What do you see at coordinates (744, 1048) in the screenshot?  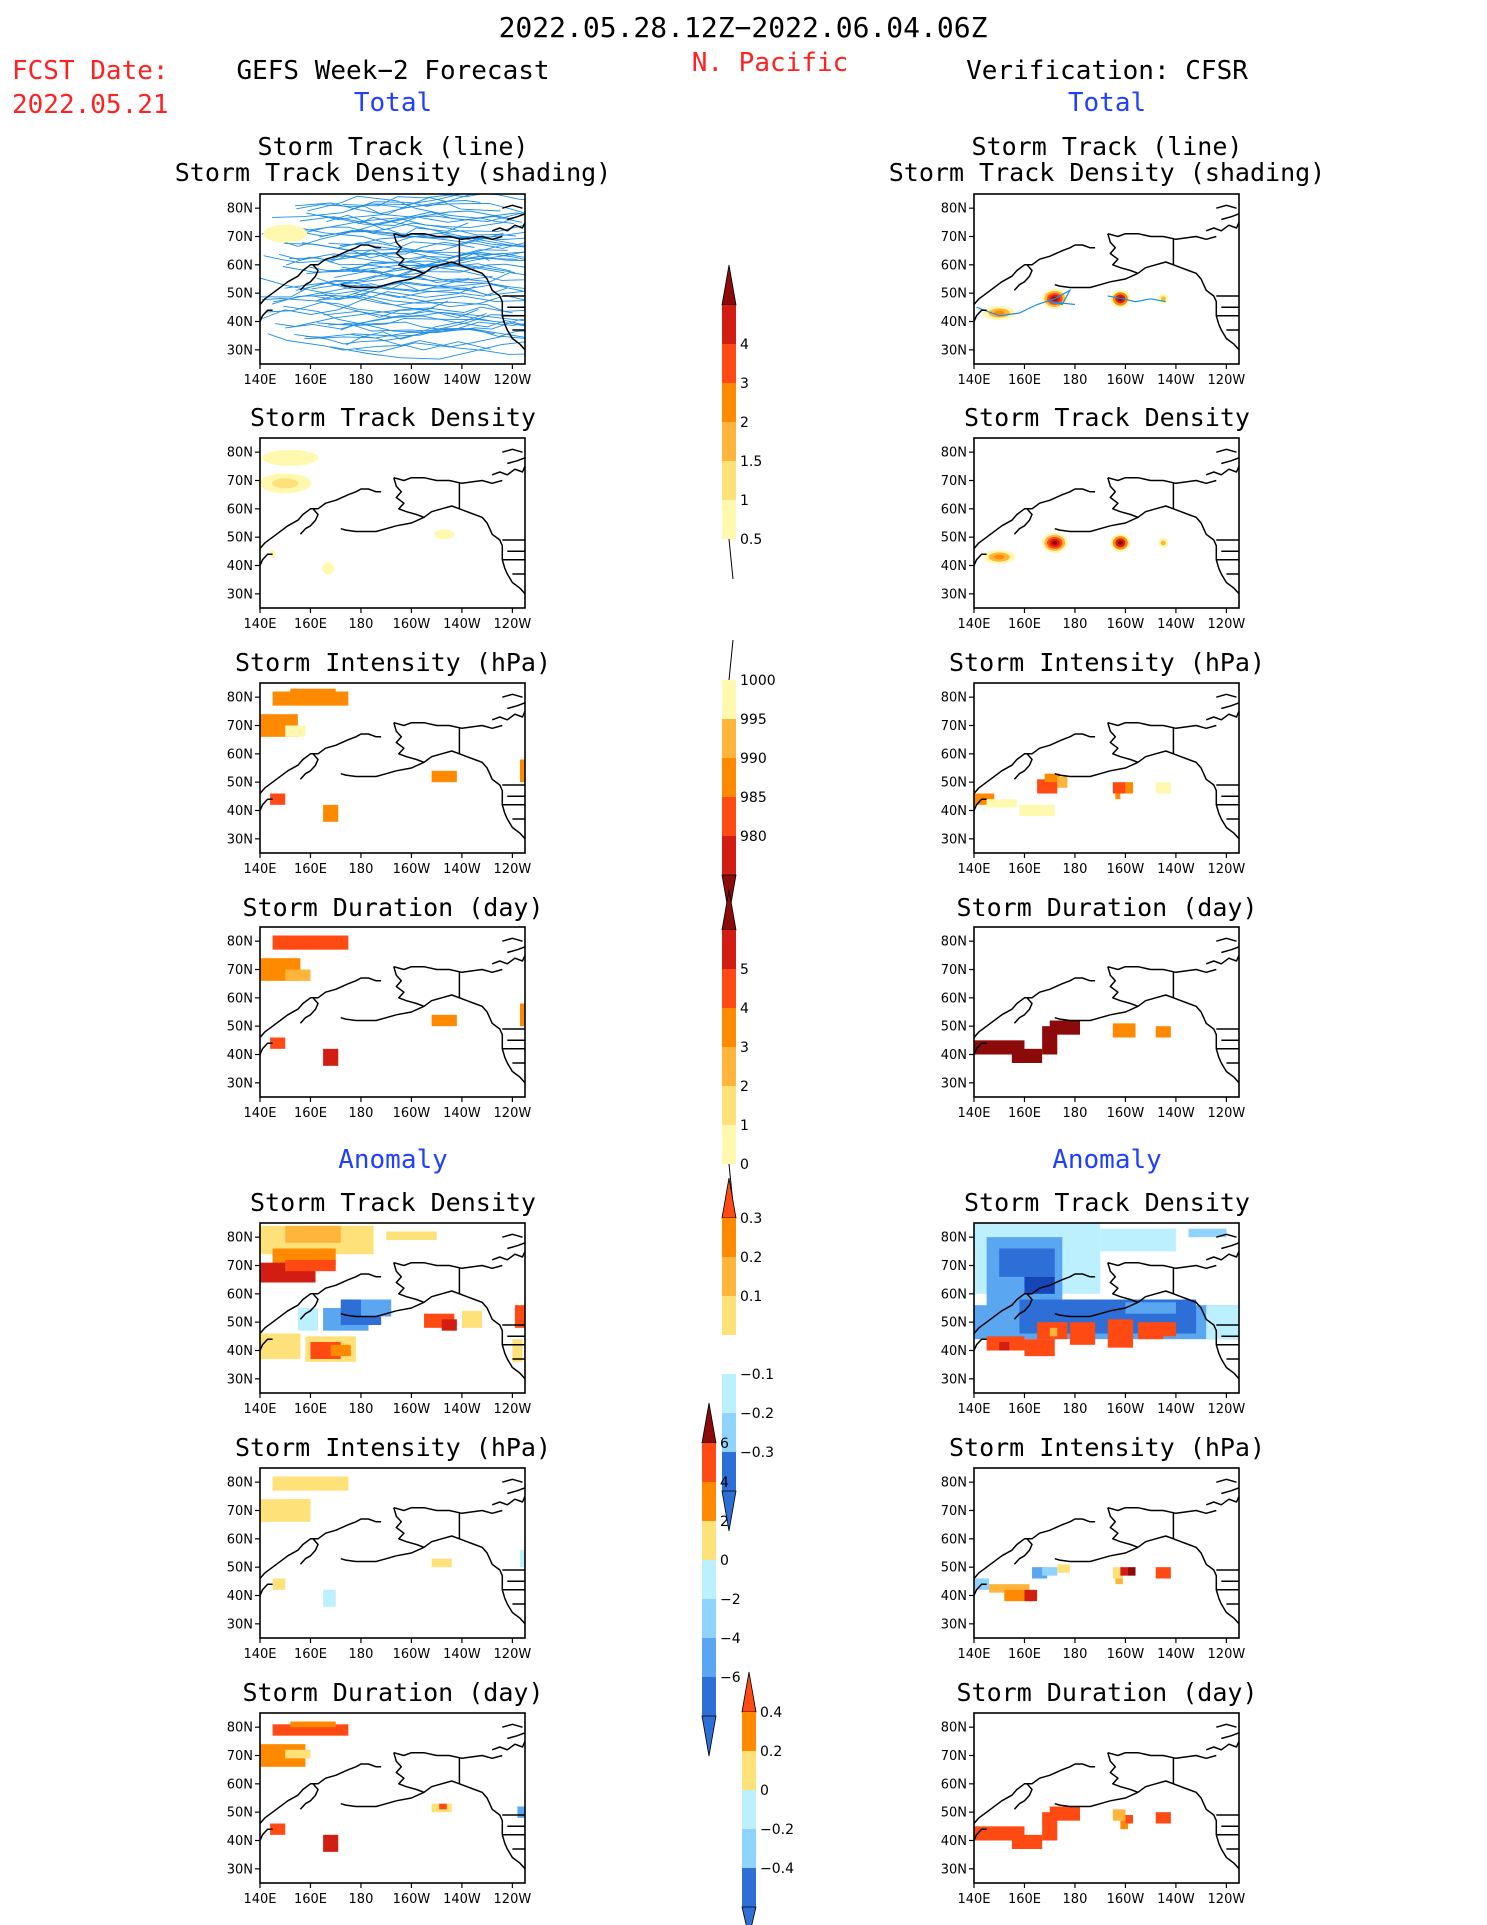 I see `colorbar-label: 3` at bounding box center [744, 1048].